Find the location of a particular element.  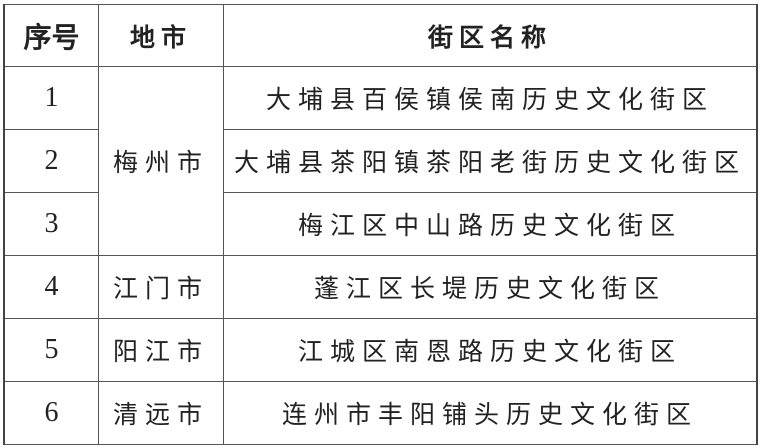

cell-index: 6 is located at coordinates (51, 413).